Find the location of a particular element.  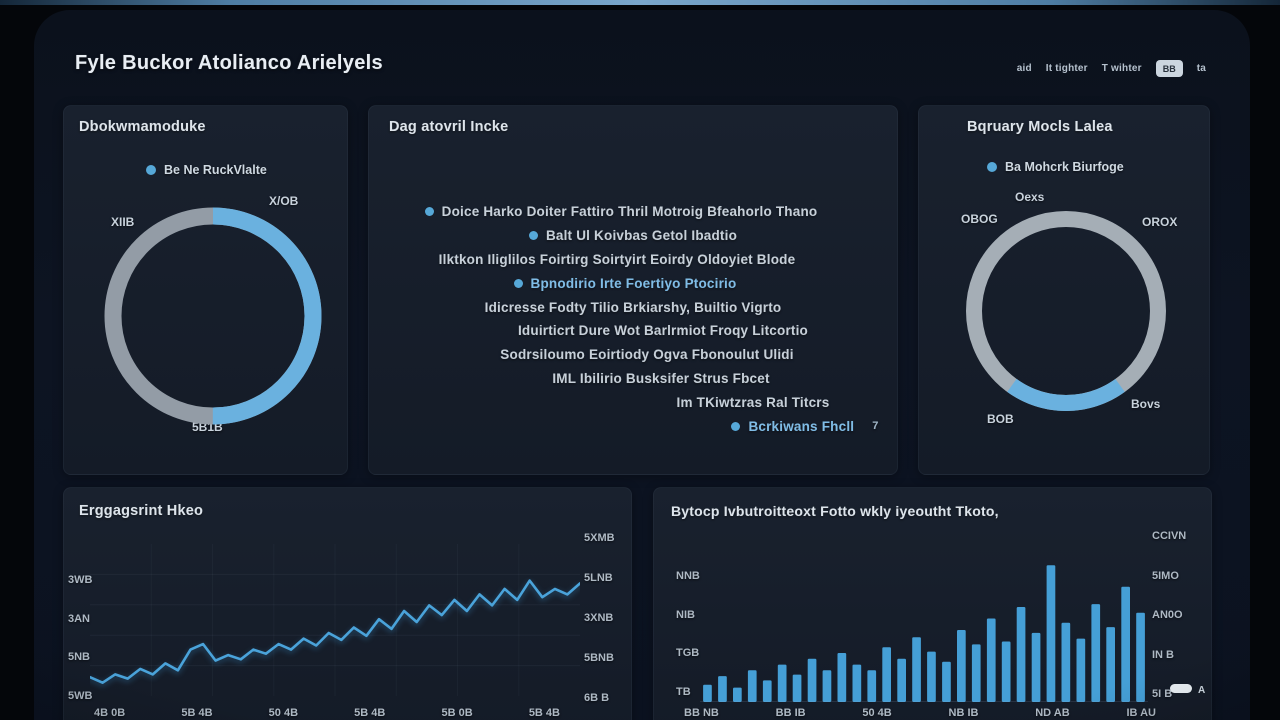

y-axis-right-labels: CCIVN 5IMO AN0O IN B 5I B is located at coordinates (1180, 615).